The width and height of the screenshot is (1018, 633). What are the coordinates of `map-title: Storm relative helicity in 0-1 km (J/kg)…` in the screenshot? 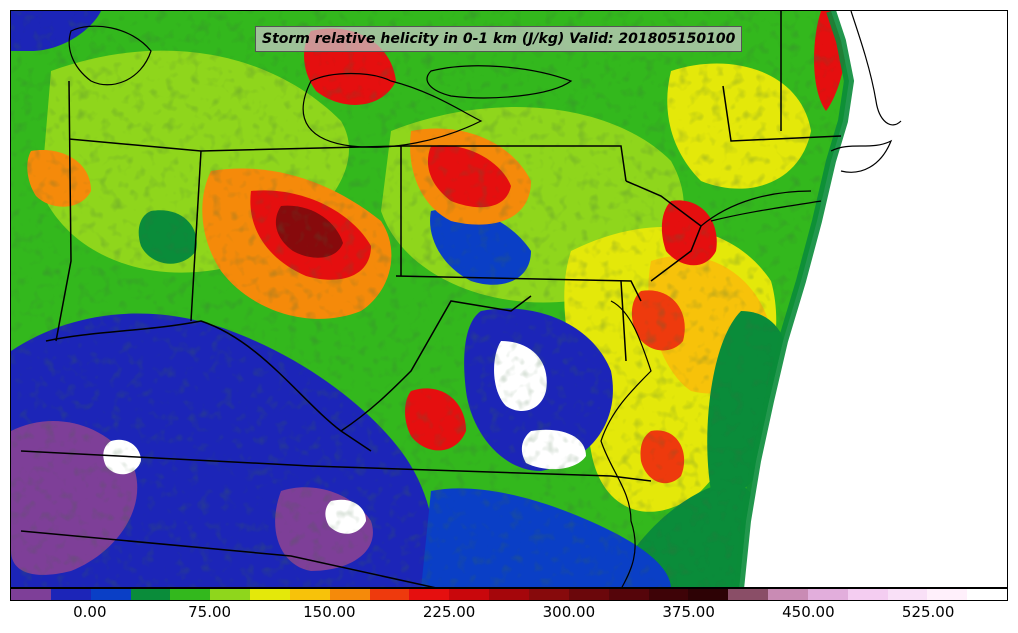 It's located at (499, 39).